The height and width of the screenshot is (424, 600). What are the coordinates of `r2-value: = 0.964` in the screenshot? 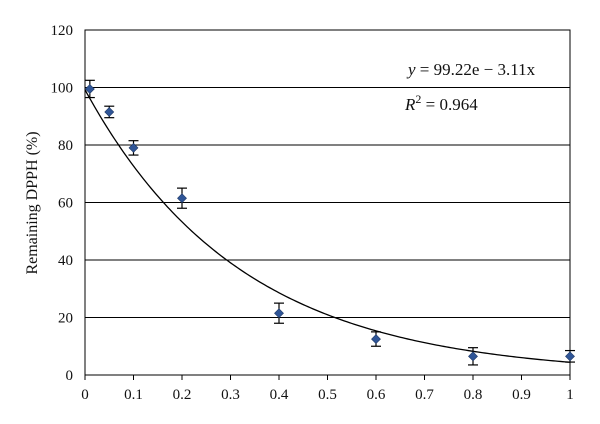 It's located at (449, 104).